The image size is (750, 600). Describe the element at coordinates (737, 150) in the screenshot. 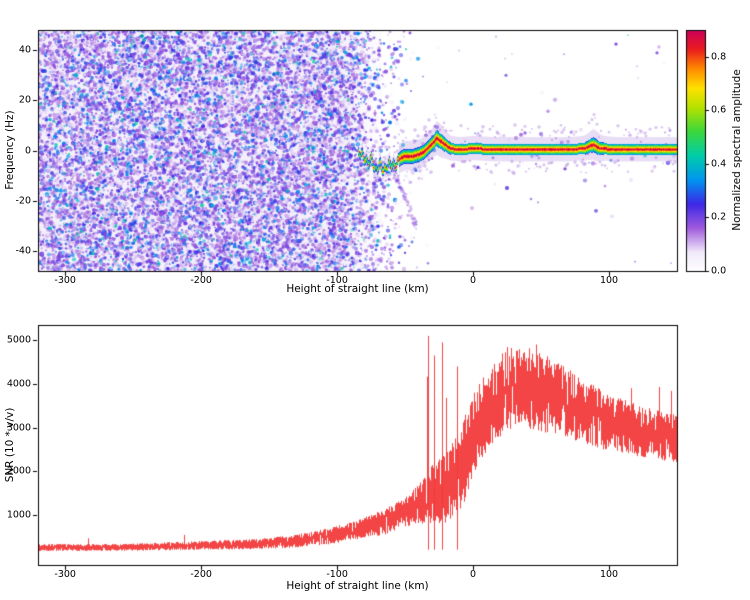

I see `colorbar-label: Normalized spectral amplitude` at that location.